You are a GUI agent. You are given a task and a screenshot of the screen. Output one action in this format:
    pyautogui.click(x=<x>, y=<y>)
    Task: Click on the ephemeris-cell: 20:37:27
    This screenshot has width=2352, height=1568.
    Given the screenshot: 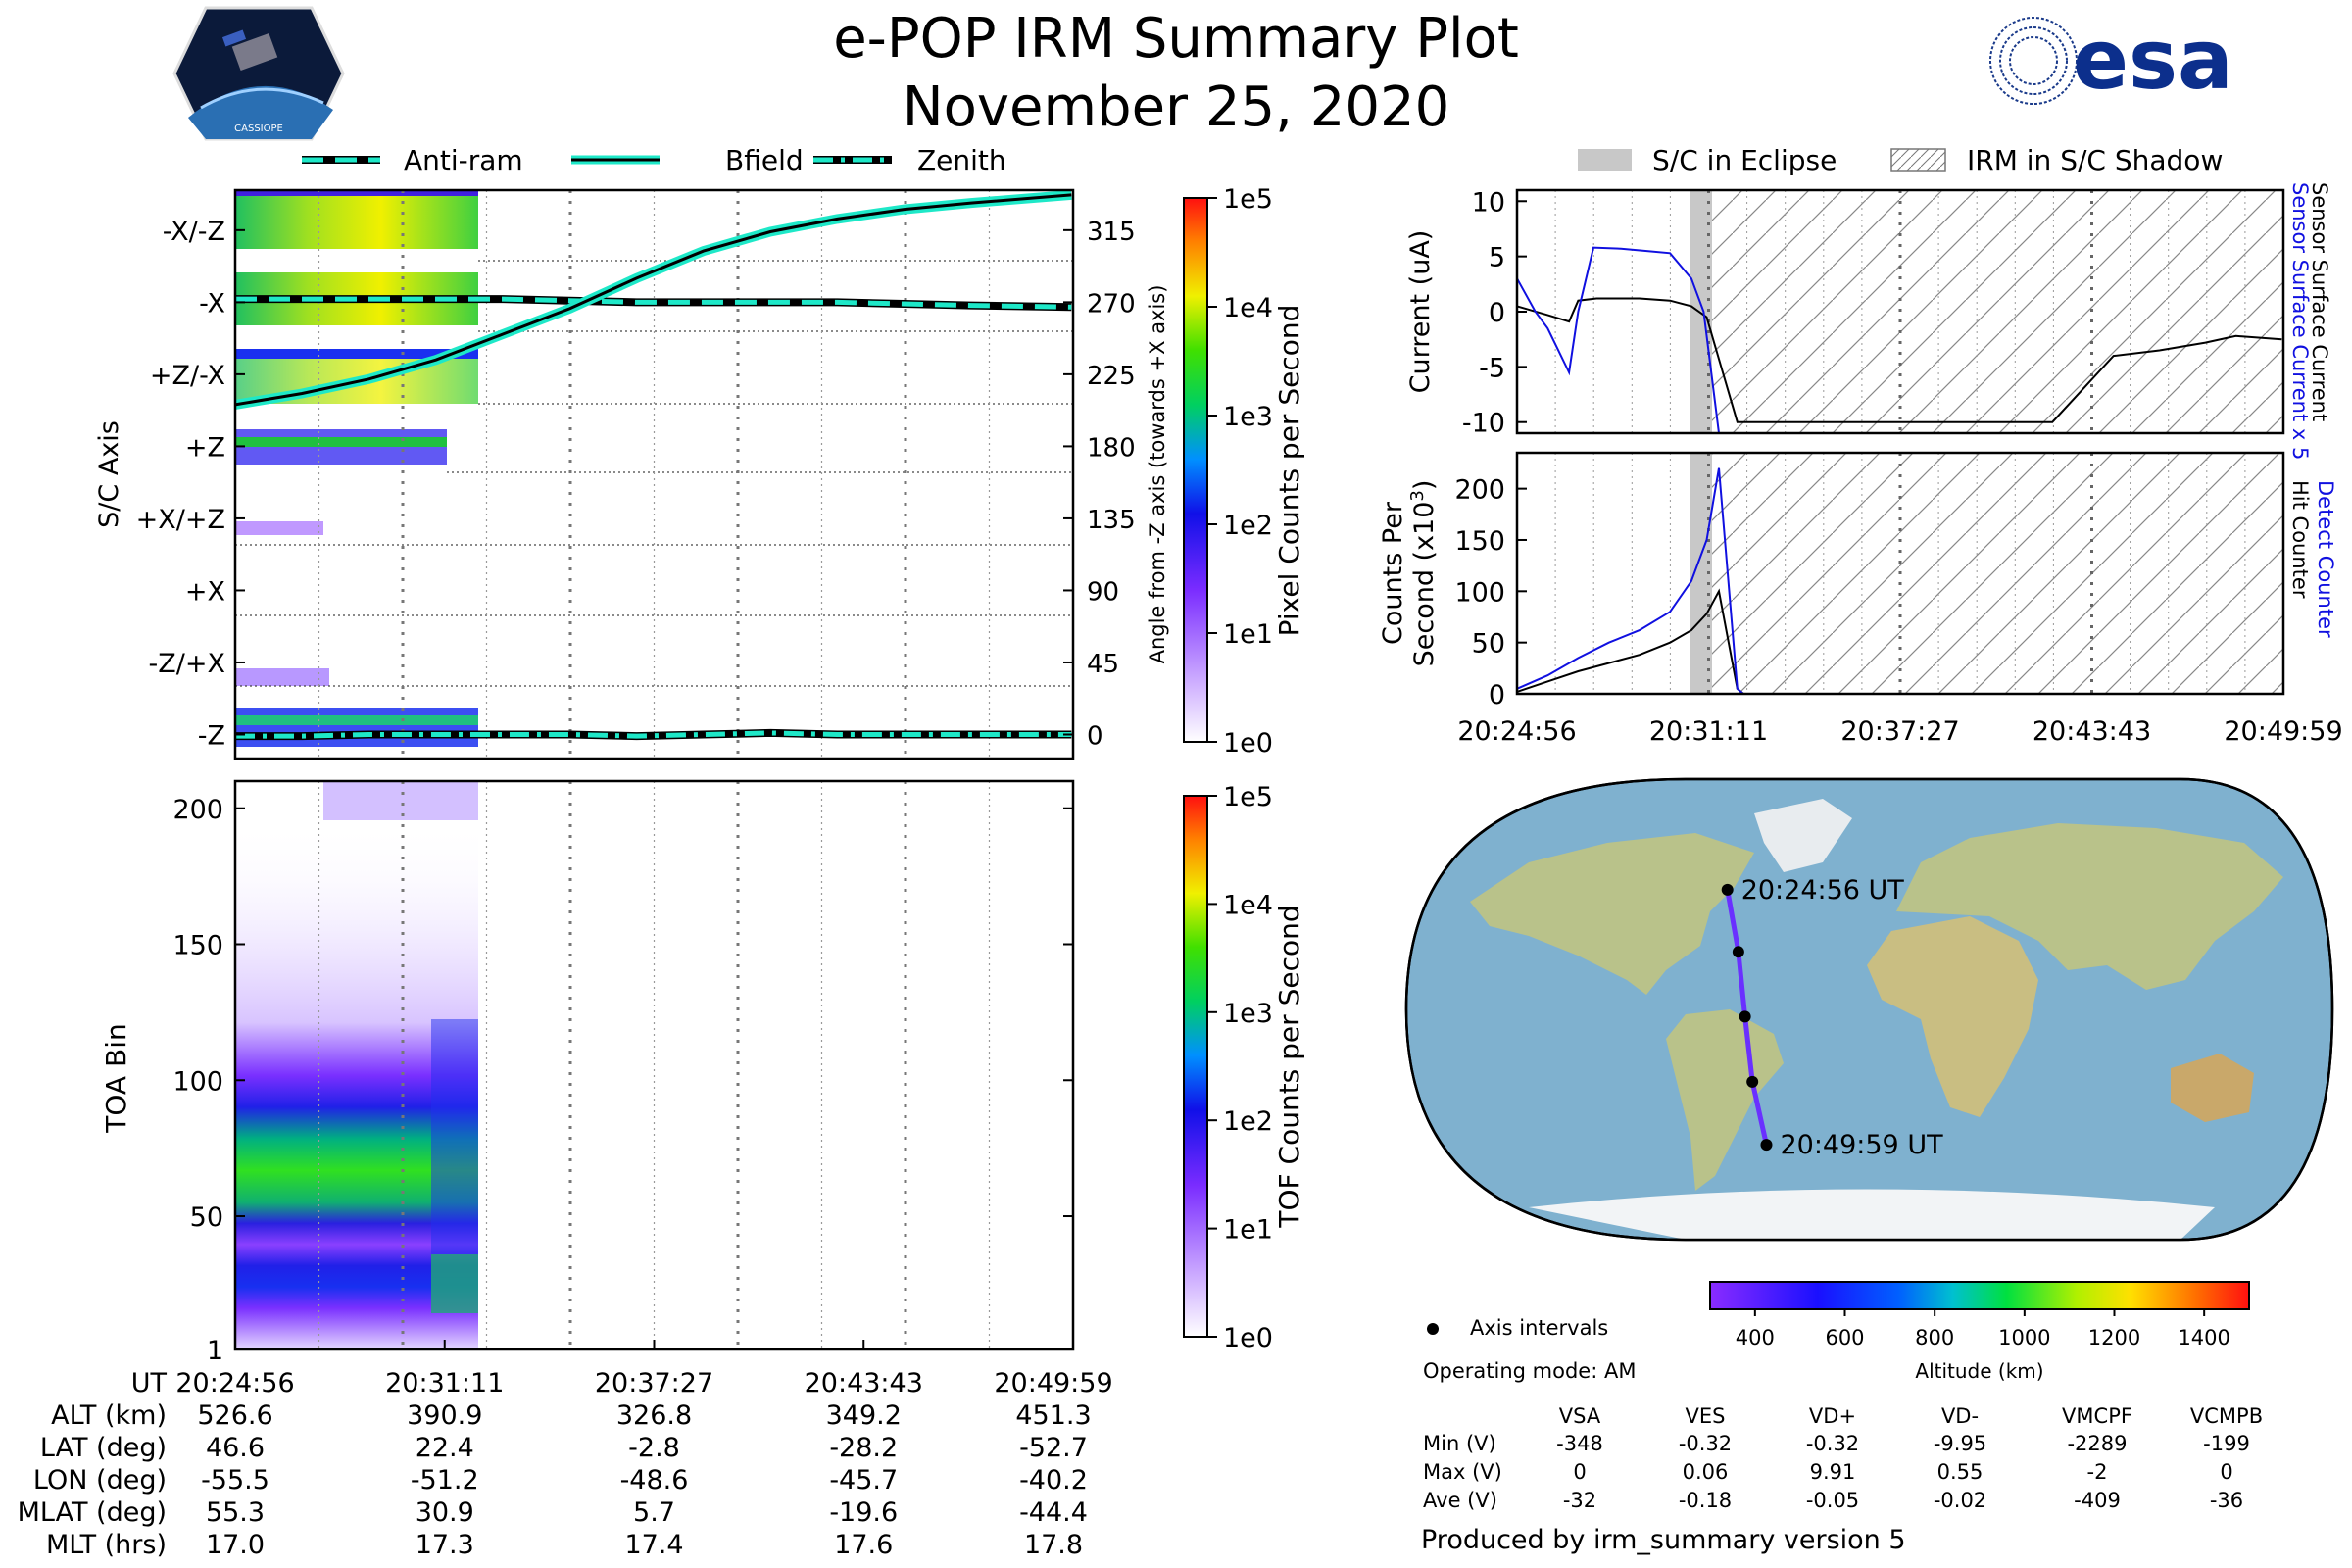 What is the action you would take?
    pyautogui.click(x=654, y=1383)
    